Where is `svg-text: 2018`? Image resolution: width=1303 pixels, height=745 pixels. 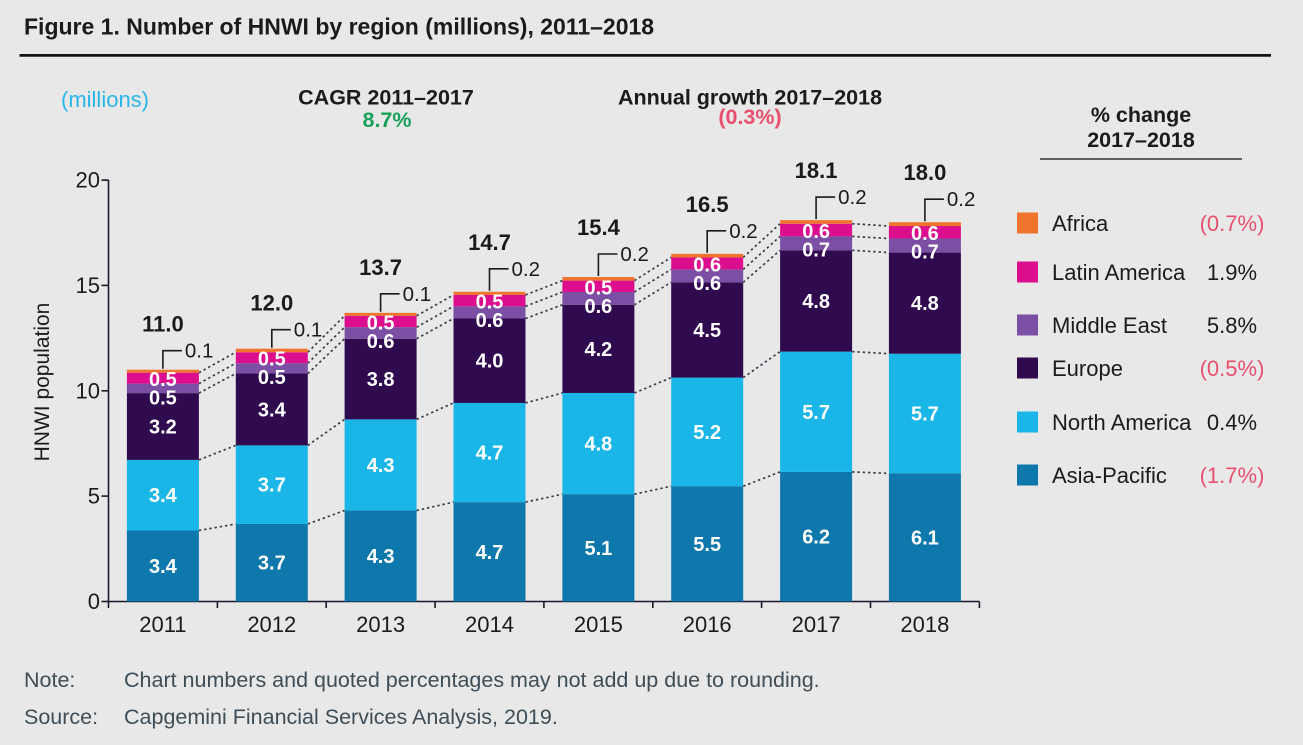
svg-text: 2018 is located at coordinates (924, 624).